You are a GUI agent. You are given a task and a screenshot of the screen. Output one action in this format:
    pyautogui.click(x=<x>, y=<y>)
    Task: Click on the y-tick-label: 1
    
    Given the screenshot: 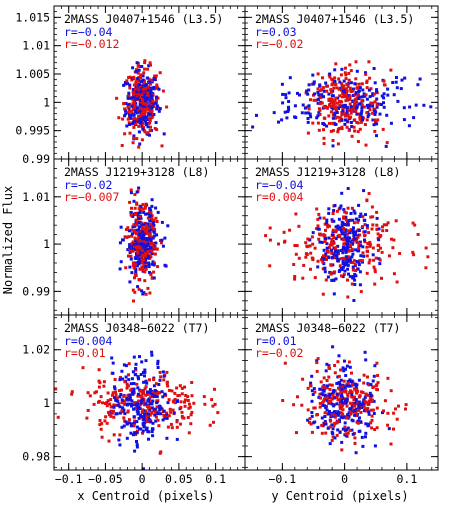 What is the action you would take?
    pyautogui.click(x=46, y=102)
    